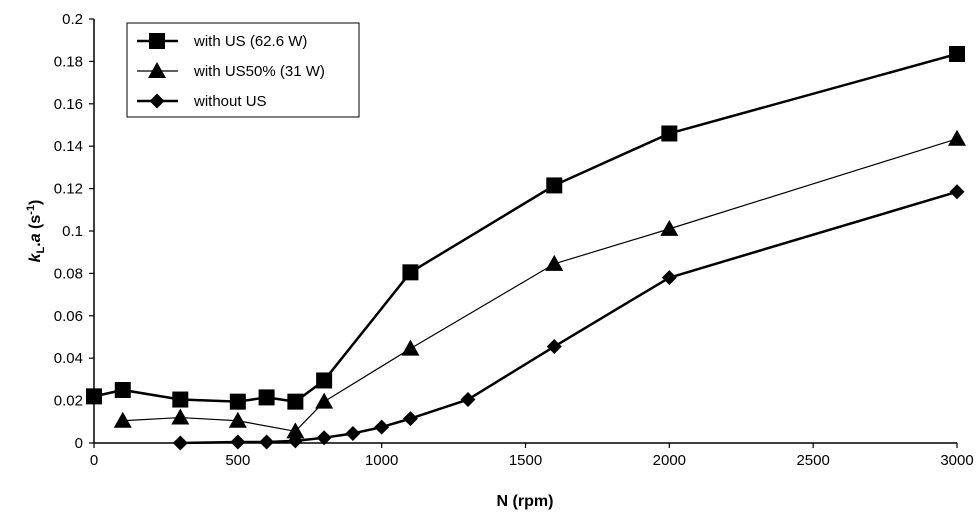 Image resolution: width=978 pixels, height=515 pixels. I want to click on y-axis-title-sub: L, so click(41, 249).